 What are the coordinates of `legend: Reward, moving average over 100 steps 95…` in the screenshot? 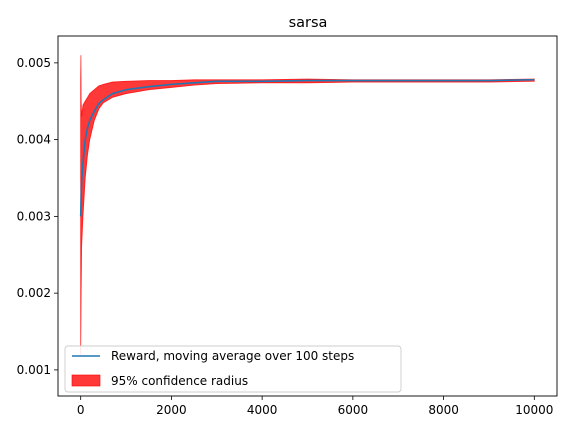 It's located at (233, 369).